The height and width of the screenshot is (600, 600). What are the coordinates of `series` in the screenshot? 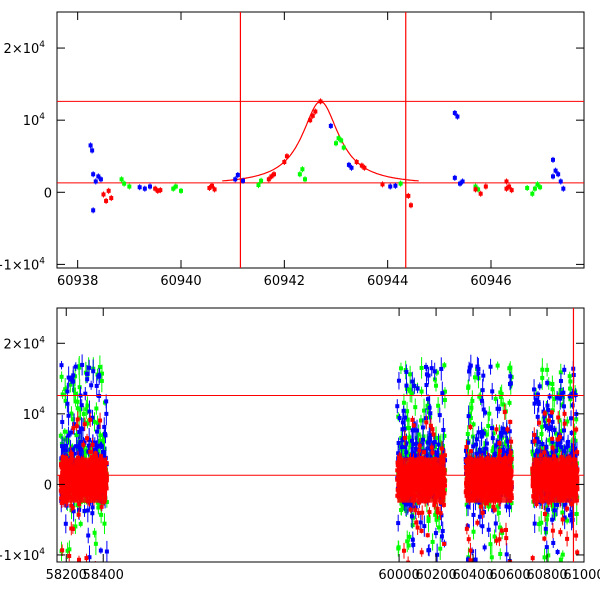 It's located at (327, 161).